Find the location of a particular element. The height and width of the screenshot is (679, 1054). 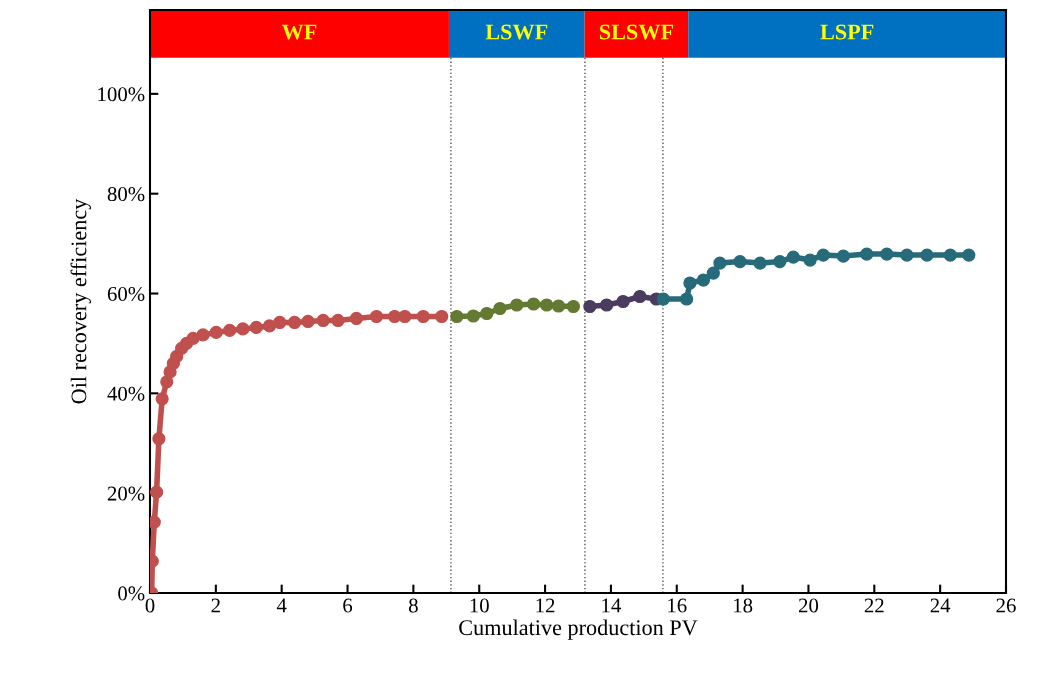

x-tick-label: 12 is located at coordinates (545, 605).